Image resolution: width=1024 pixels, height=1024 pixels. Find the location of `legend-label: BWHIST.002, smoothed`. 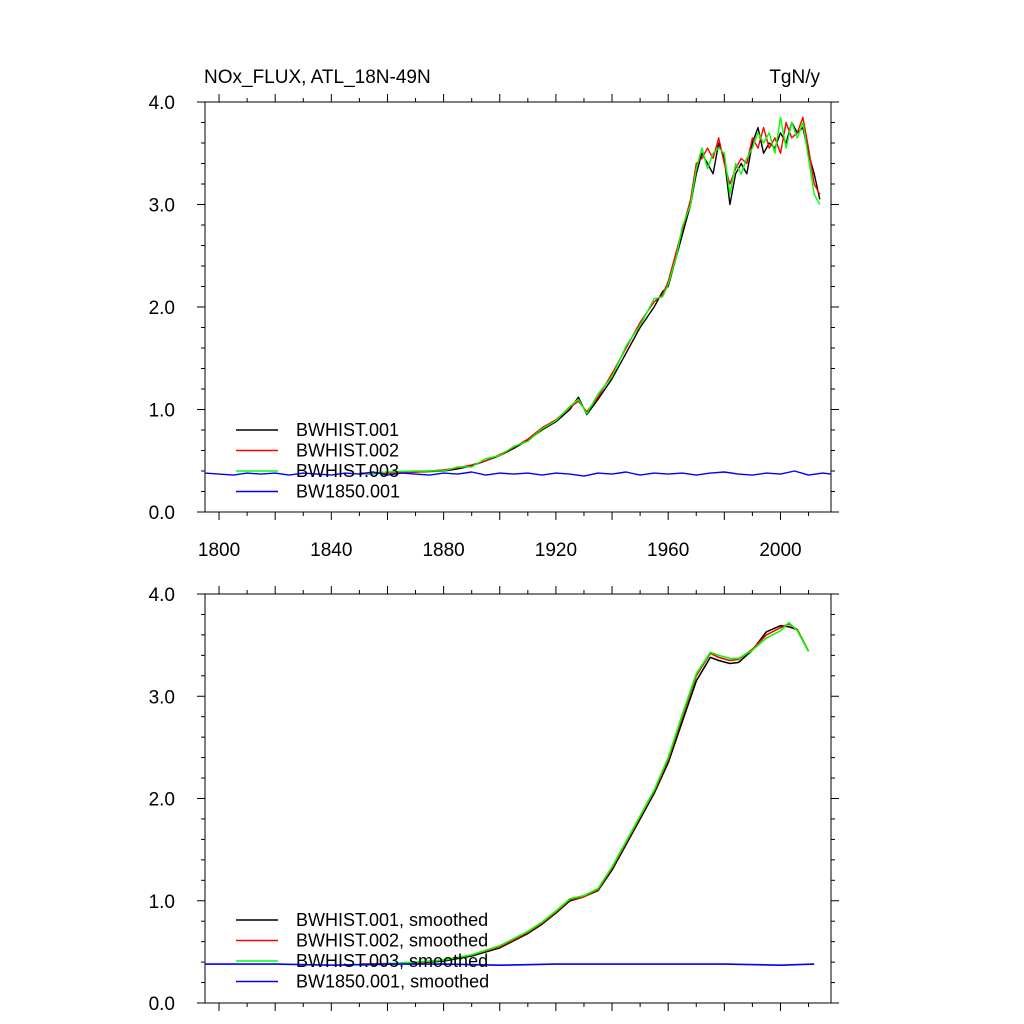

legend-label: BWHIST.002, smoothed is located at coordinates (392, 941).